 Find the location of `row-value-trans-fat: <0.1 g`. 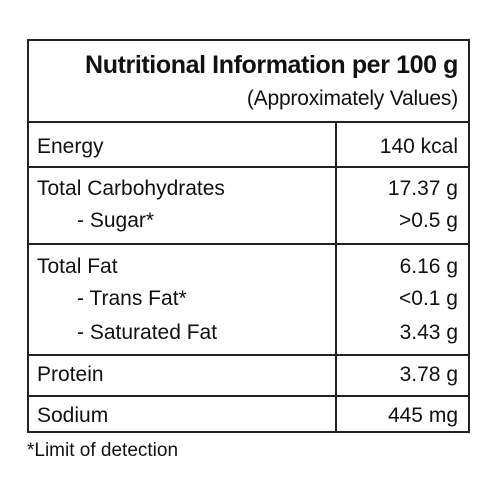

row-value-trans-fat: <0.1 g is located at coordinates (428, 298).